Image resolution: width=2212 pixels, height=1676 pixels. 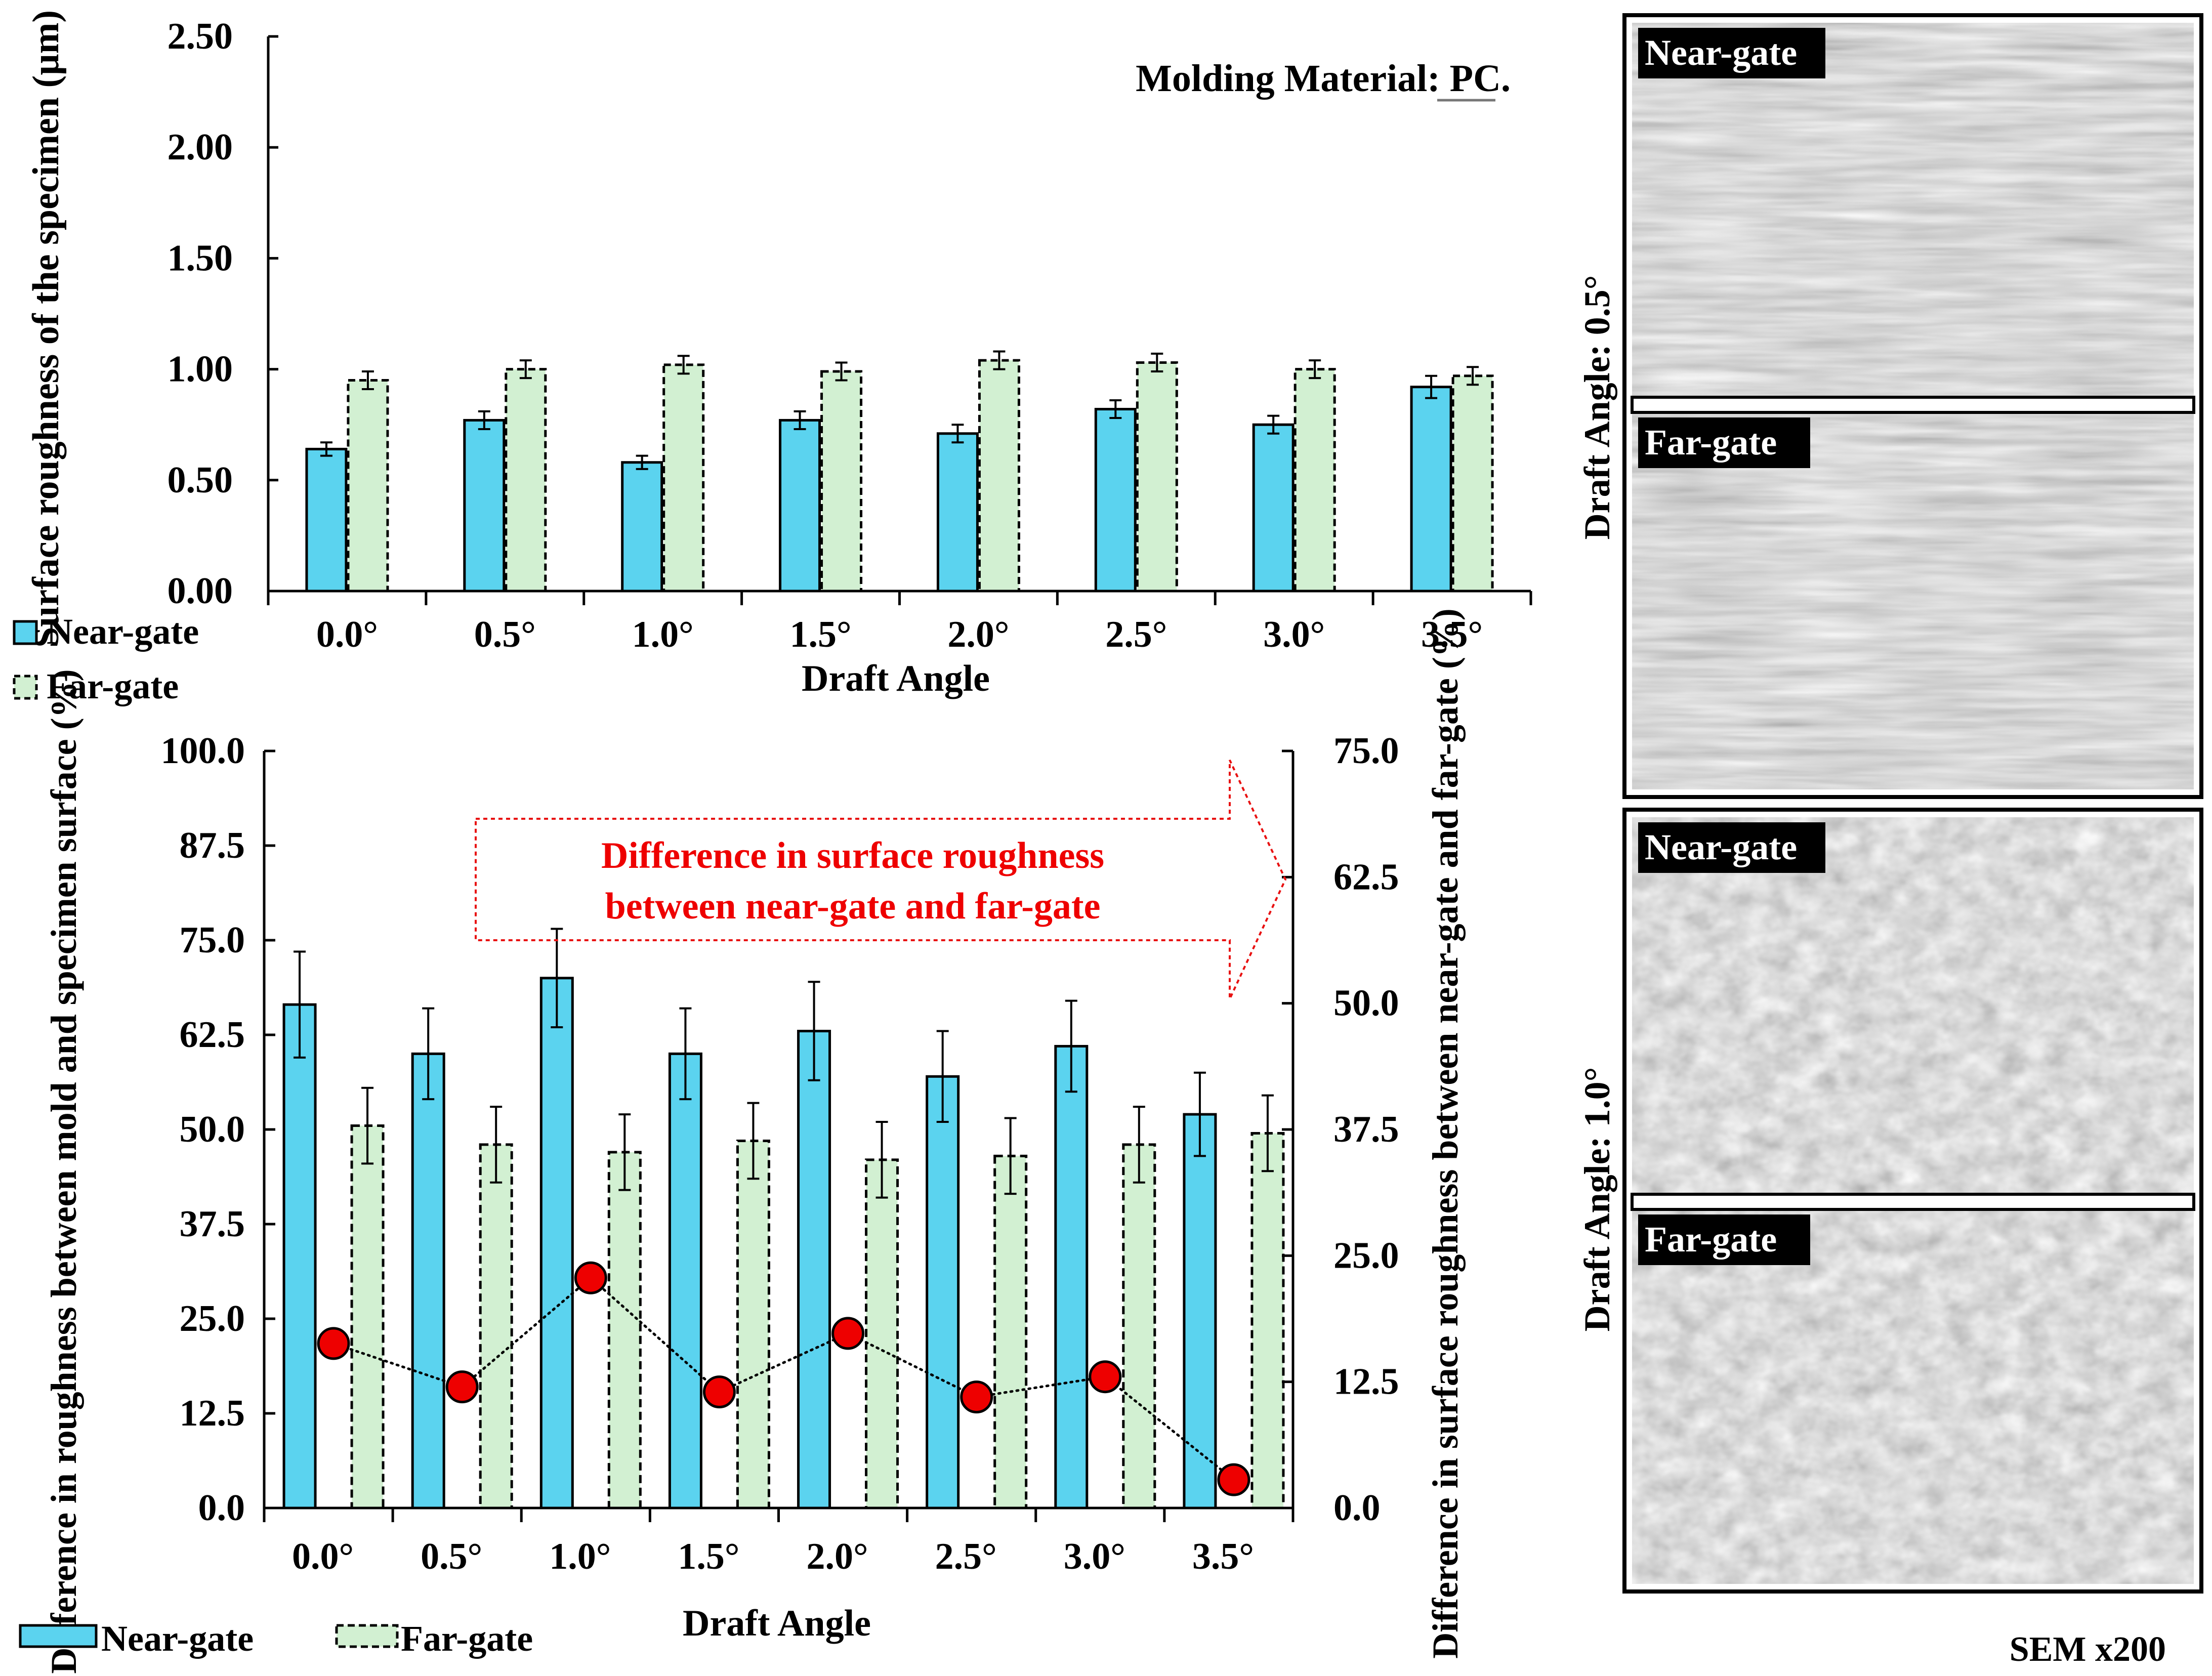 I want to click on bottom-y-tick-label: 25.0, so click(x=212, y=1318).